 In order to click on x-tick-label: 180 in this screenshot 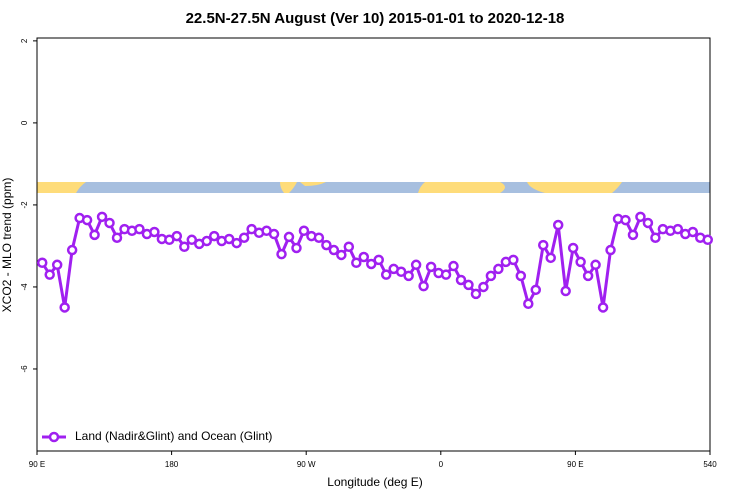, I will do `click(172, 464)`.